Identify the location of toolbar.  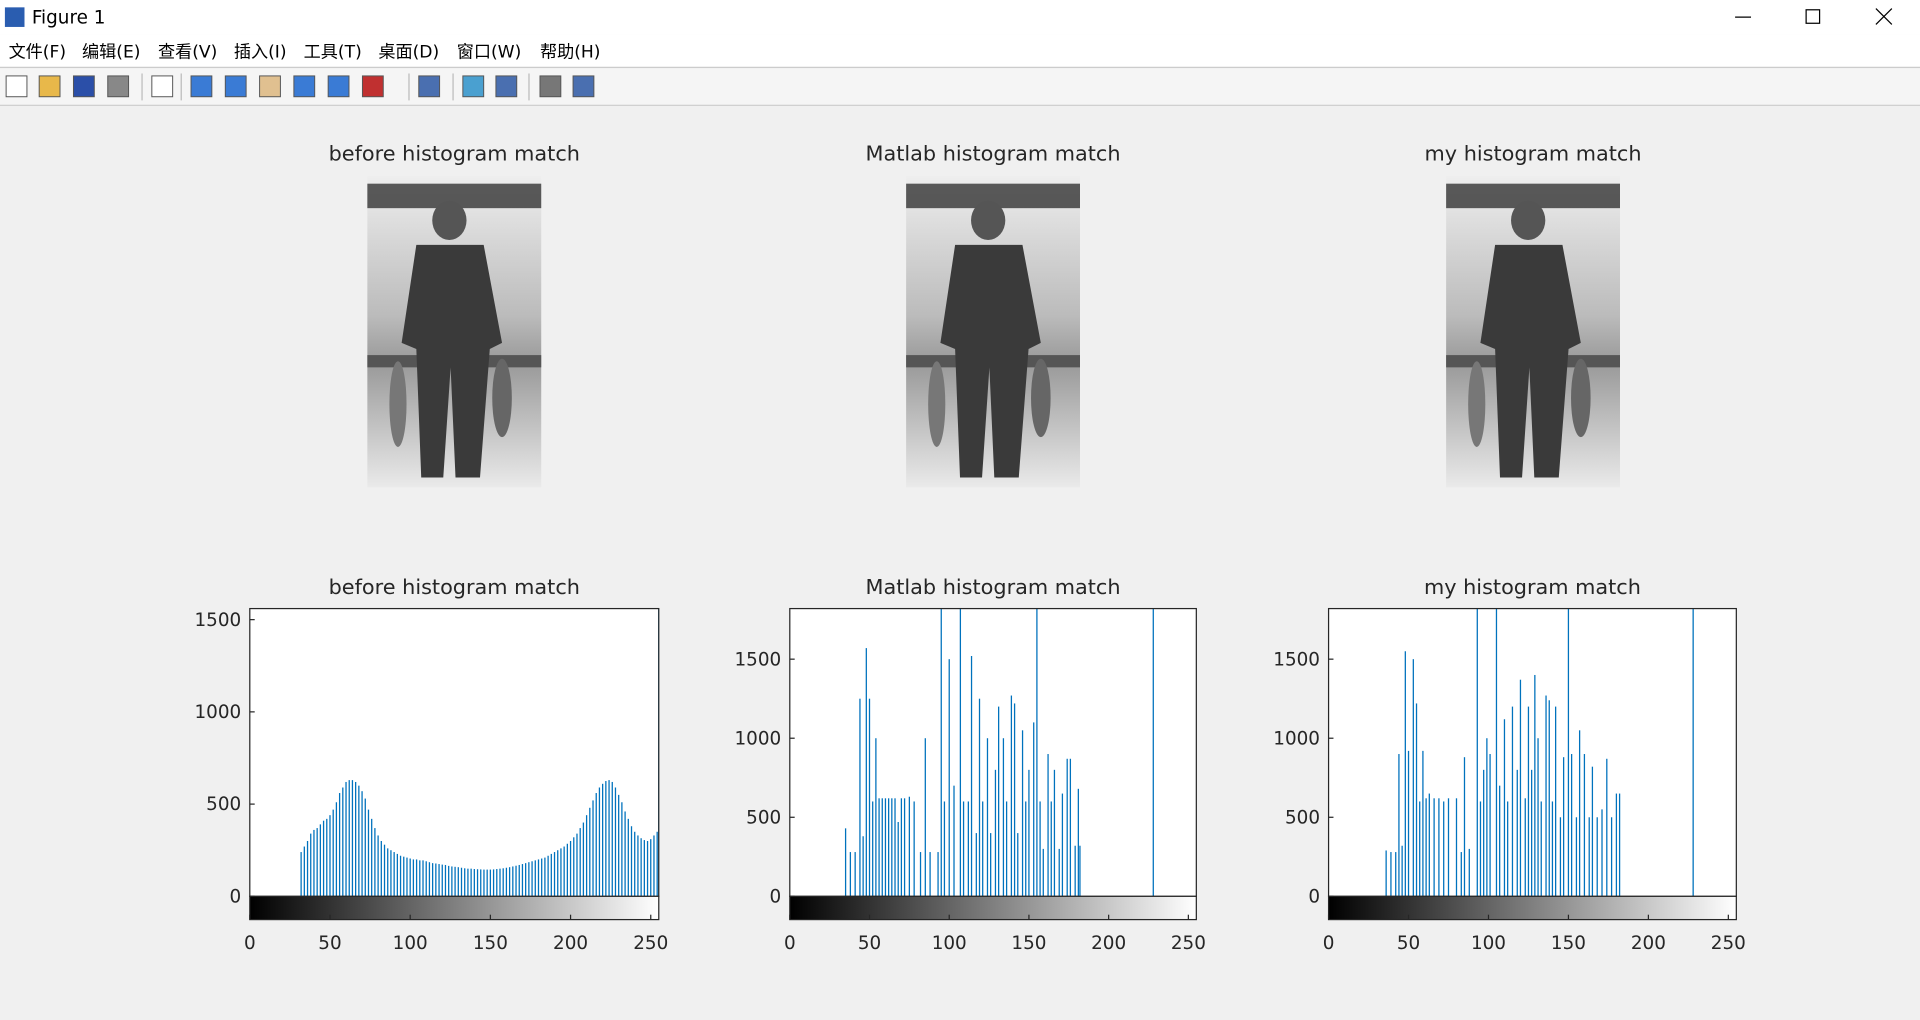
(960, 87).